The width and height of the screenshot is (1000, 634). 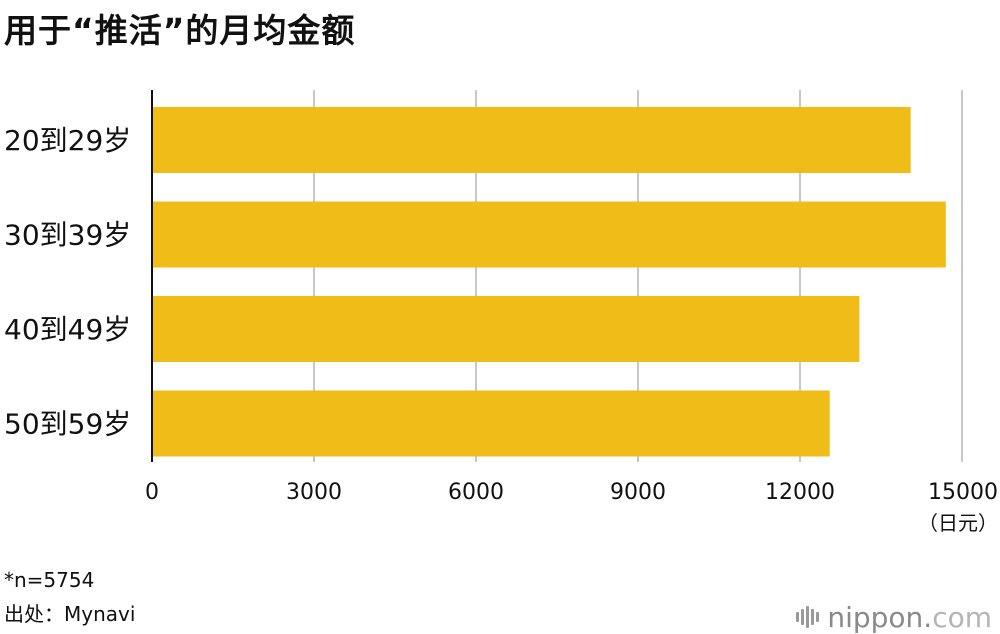 I want to click on x-tick-label: 15000, so click(x=963, y=492).